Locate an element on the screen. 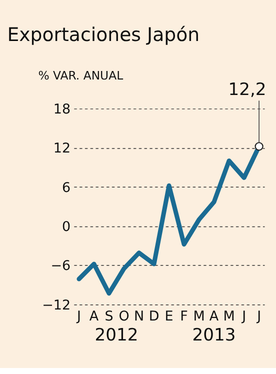 The width and height of the screenshot is (276, 374). x-tick-label: S is located at coordinates (109, 316).